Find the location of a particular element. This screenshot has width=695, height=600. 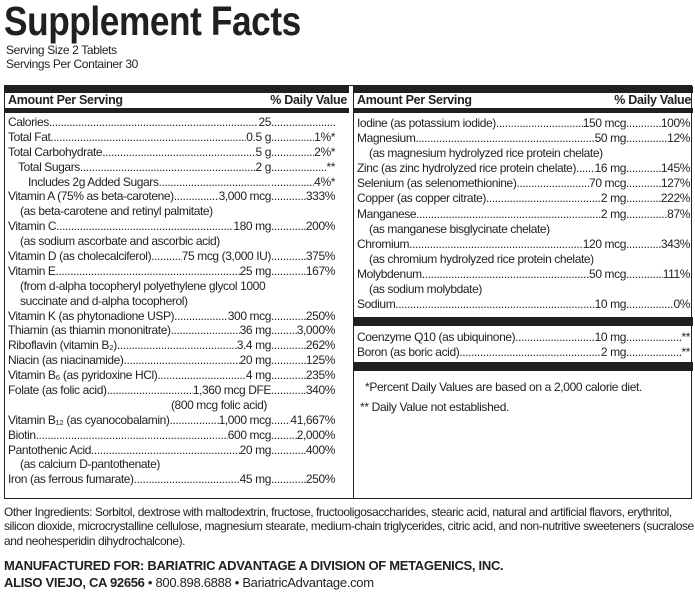

nutrient-row: Total Fat 0.5 g 1%* is located at coordinates (171, 137).